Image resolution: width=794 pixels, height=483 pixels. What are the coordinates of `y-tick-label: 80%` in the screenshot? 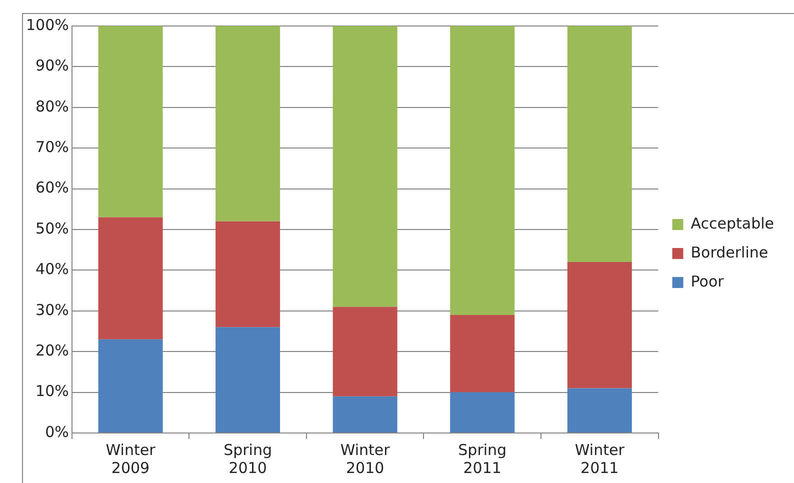 It's located at (52, 106).